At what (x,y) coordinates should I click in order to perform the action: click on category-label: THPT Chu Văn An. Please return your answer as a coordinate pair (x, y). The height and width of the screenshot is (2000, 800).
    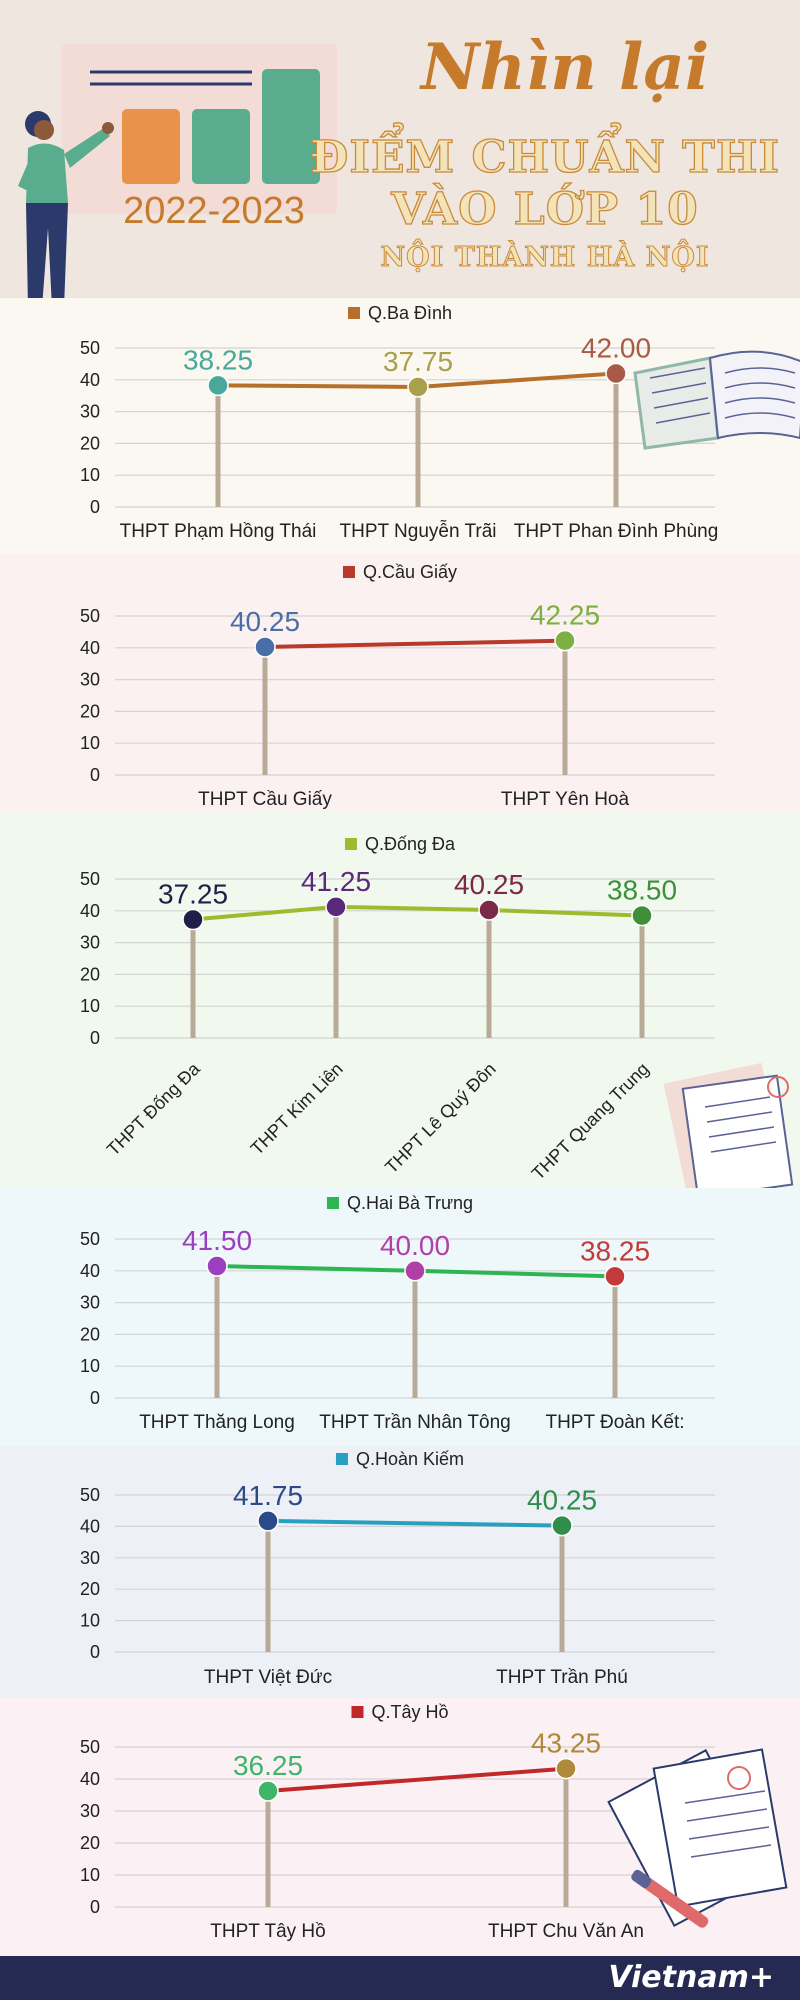
    Looking at the image, I should click on (566, 1931).